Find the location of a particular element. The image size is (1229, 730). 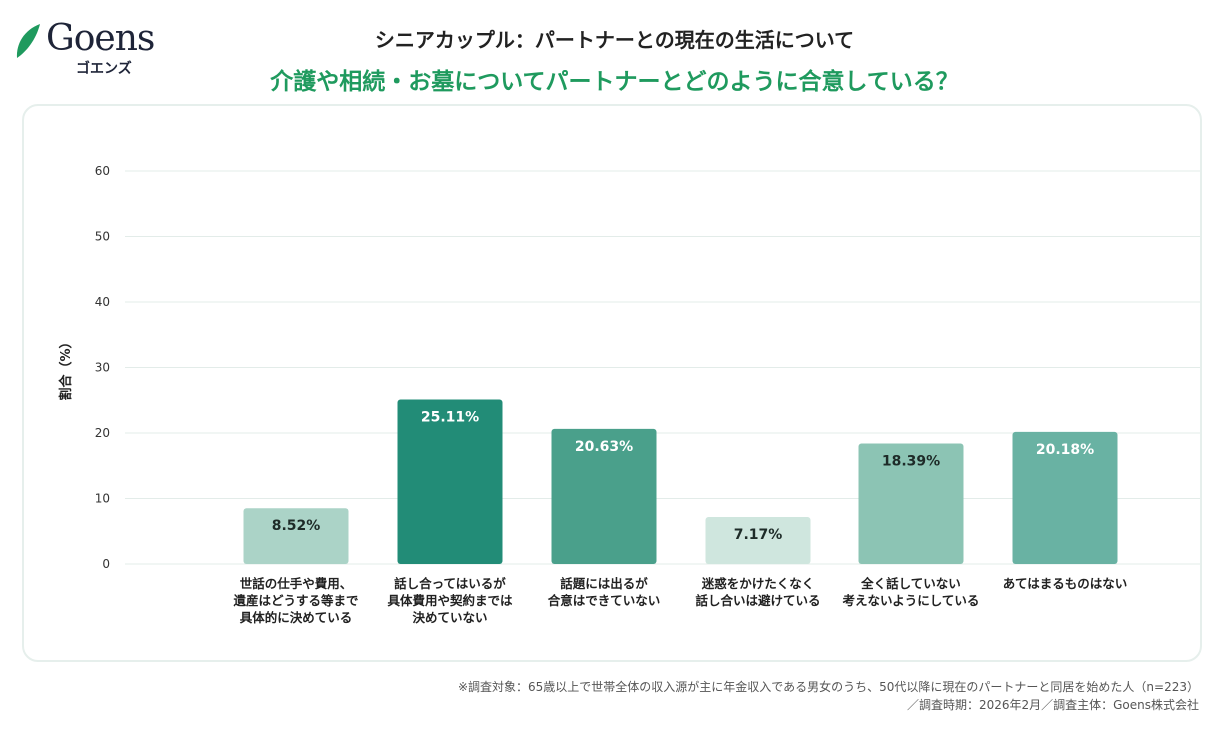

x-tick-label: 遺産はどうする等まで is located at coordinates (295, 600).